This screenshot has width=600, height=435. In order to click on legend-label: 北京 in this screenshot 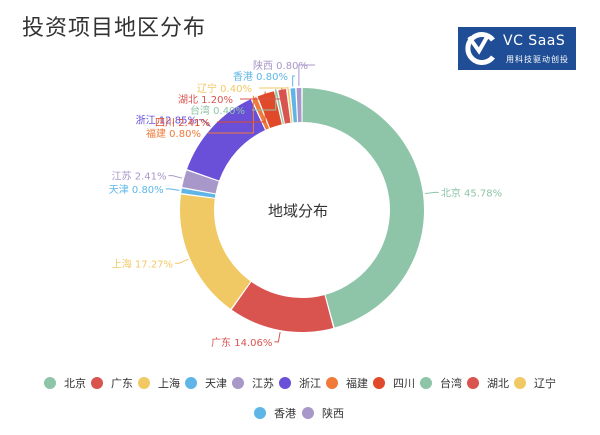, I will do `click(75, 383)`.